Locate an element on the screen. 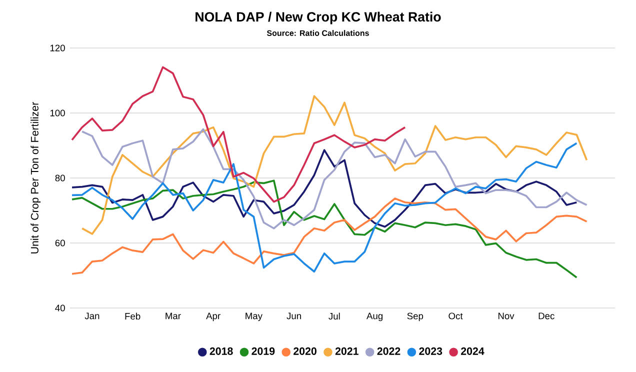 This screenshot has height=372, width=636. x-tick-label: Dec is located at coordinates (546, 316).